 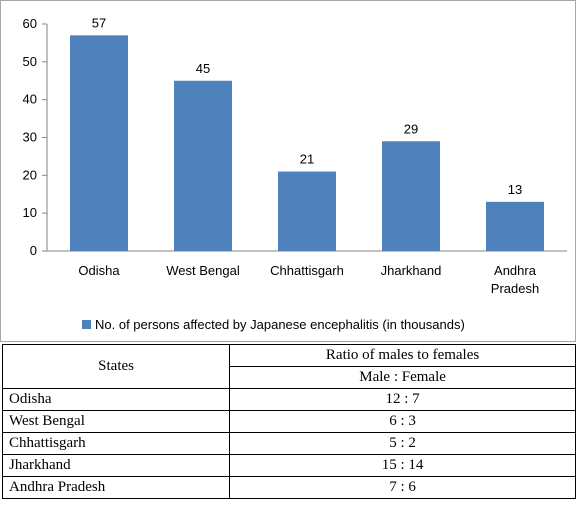 What do you see at coordinates (411, 270) in the screenshot?
I see `category-label: Jharkhand` at bounding box center [411, 270].